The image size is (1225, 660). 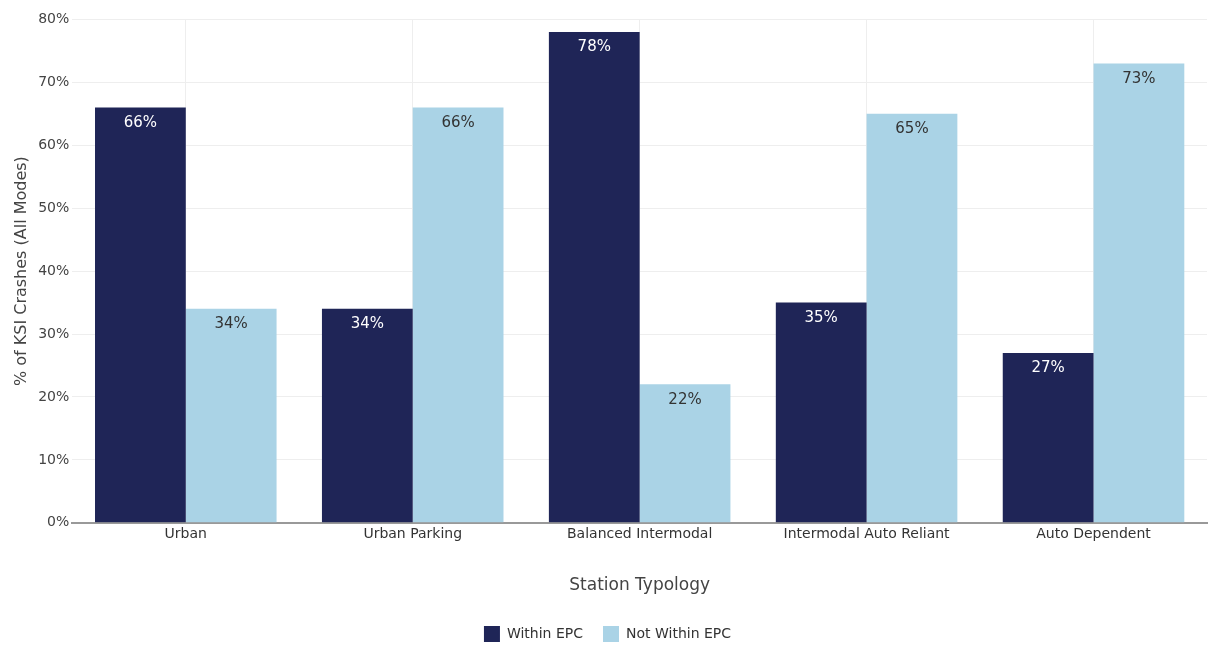 What do you see at coordinates (54, 18) in the screenshot?
I see `y-tick-label: 80%` at bounding box center [54, 18].